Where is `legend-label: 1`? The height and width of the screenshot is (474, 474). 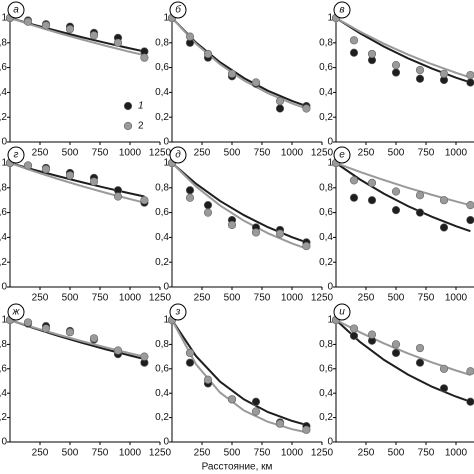 legend-label: 1 is located at coordinates (141, 106).